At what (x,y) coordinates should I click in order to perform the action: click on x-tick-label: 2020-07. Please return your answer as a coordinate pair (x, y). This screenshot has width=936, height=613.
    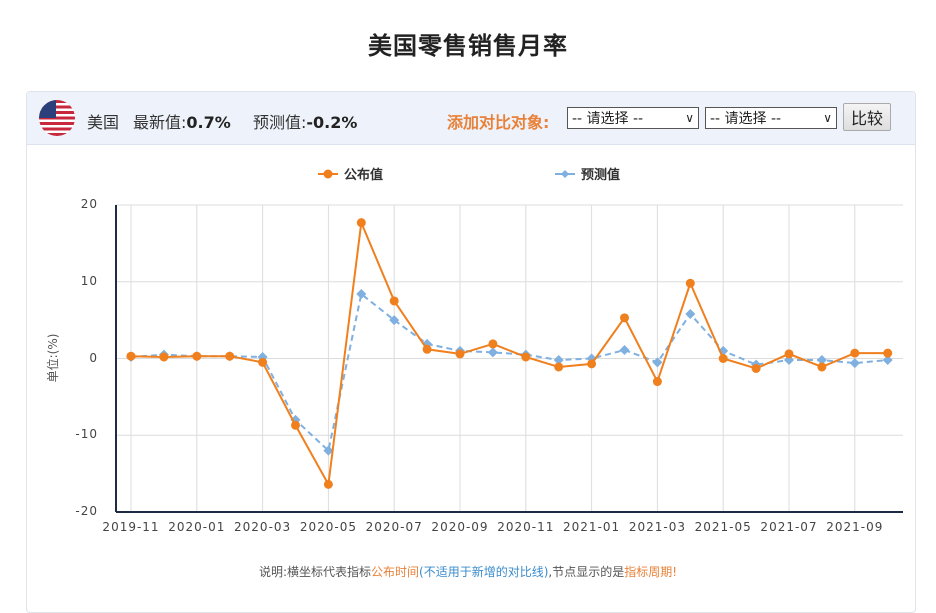
    Looking at the image, I should click on (394, 527).